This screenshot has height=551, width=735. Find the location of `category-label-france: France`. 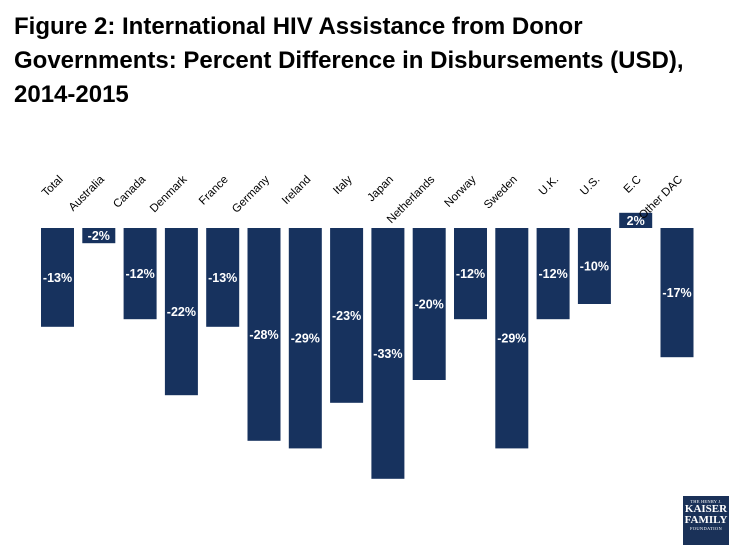

category-label-france: France is located at coordinates (214, 191).